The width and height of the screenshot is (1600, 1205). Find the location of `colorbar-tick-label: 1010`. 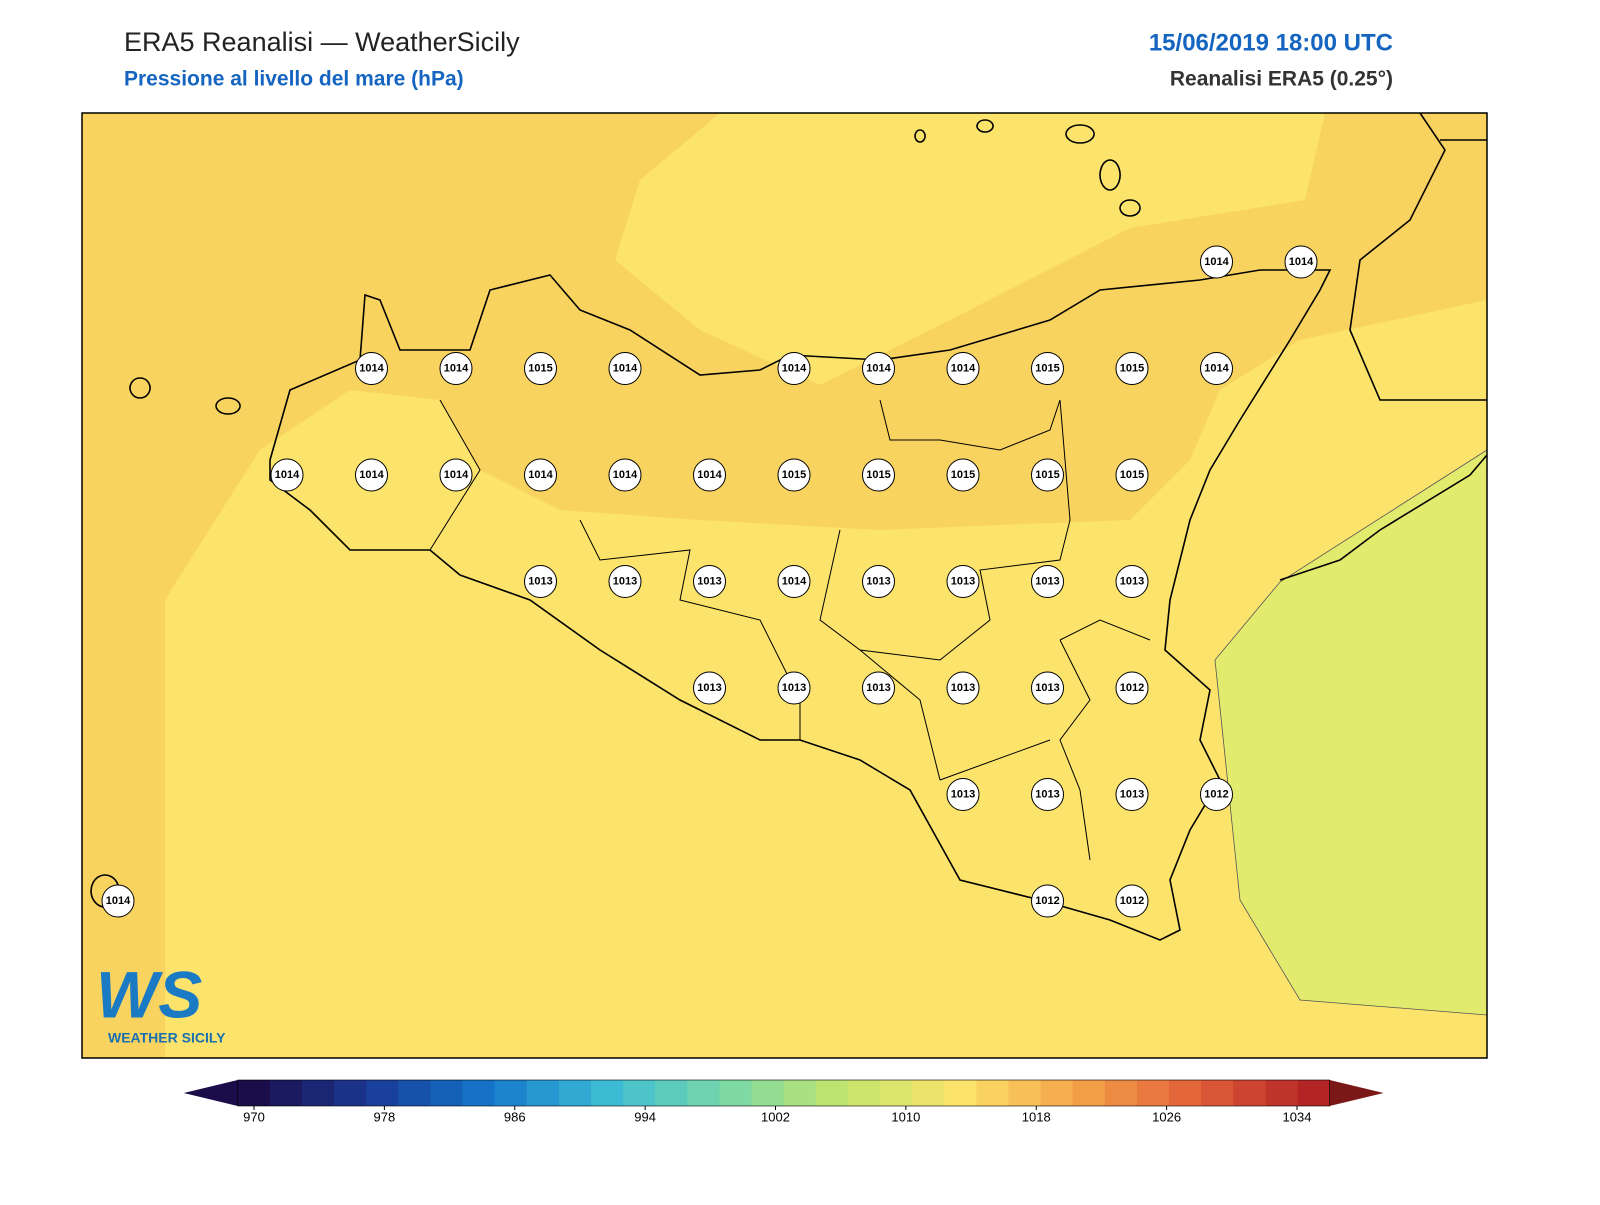

colorbar-tick-label: 1010 is located at coordinates (905, 1116).